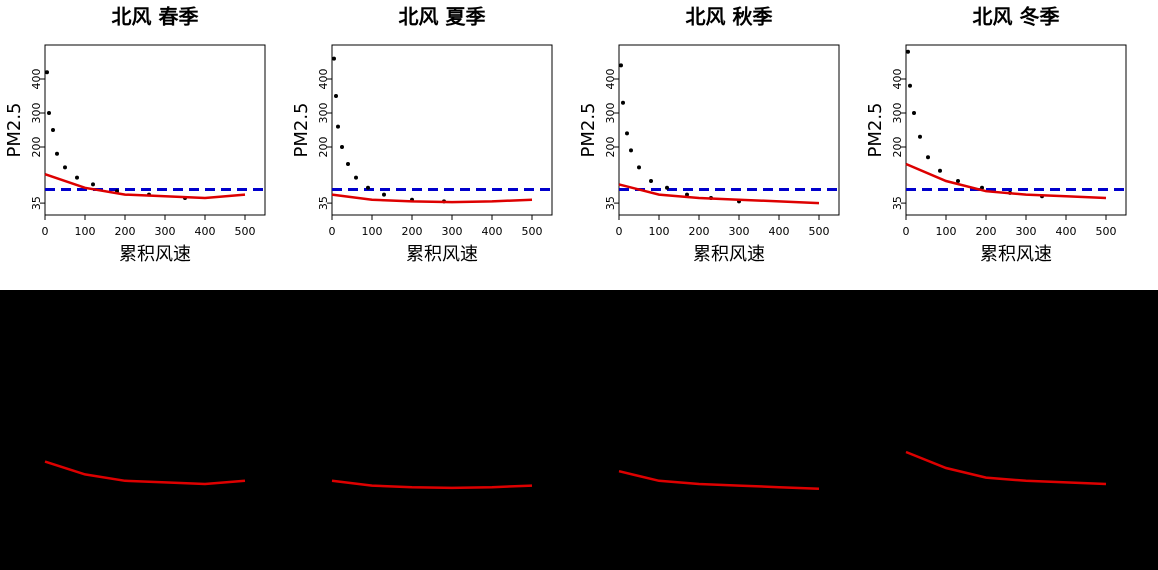  What do you see at coordinates (155, 17) in the screenshot?
I see `panel-title: 北风 春季` at bounding box center [155, 17].